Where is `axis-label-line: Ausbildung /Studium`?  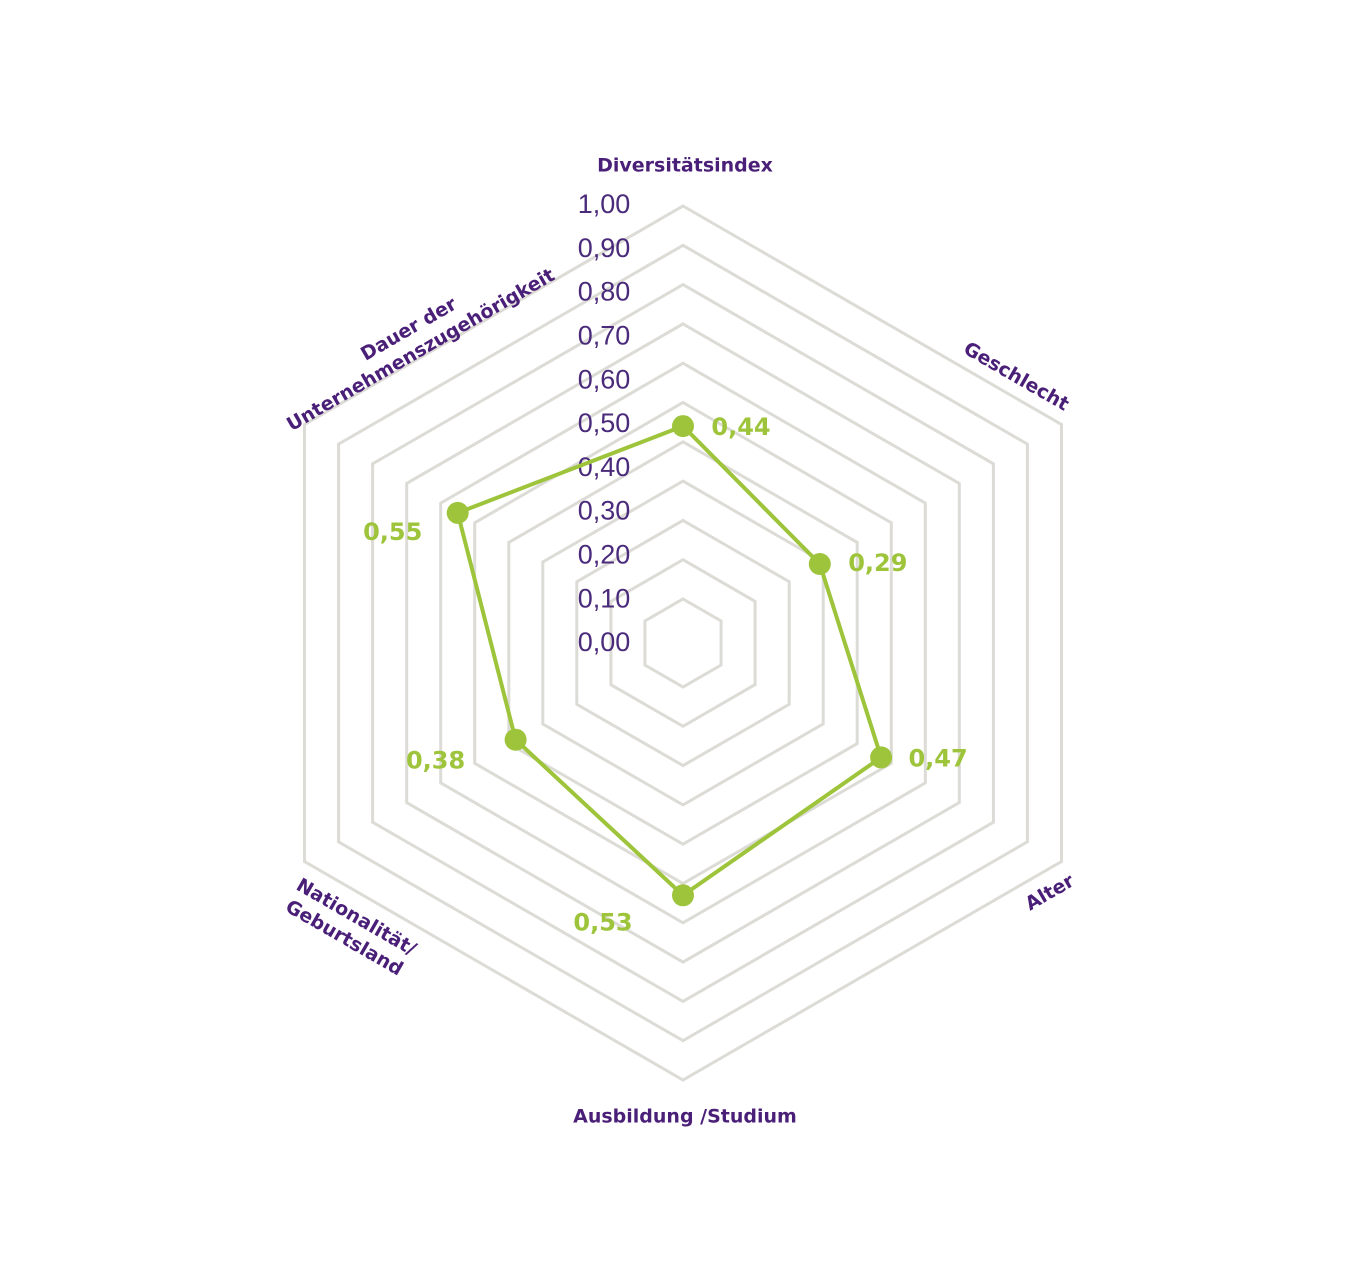 axis-label-line: Ausbildung /Studium is located at coordinates (685, 1117).